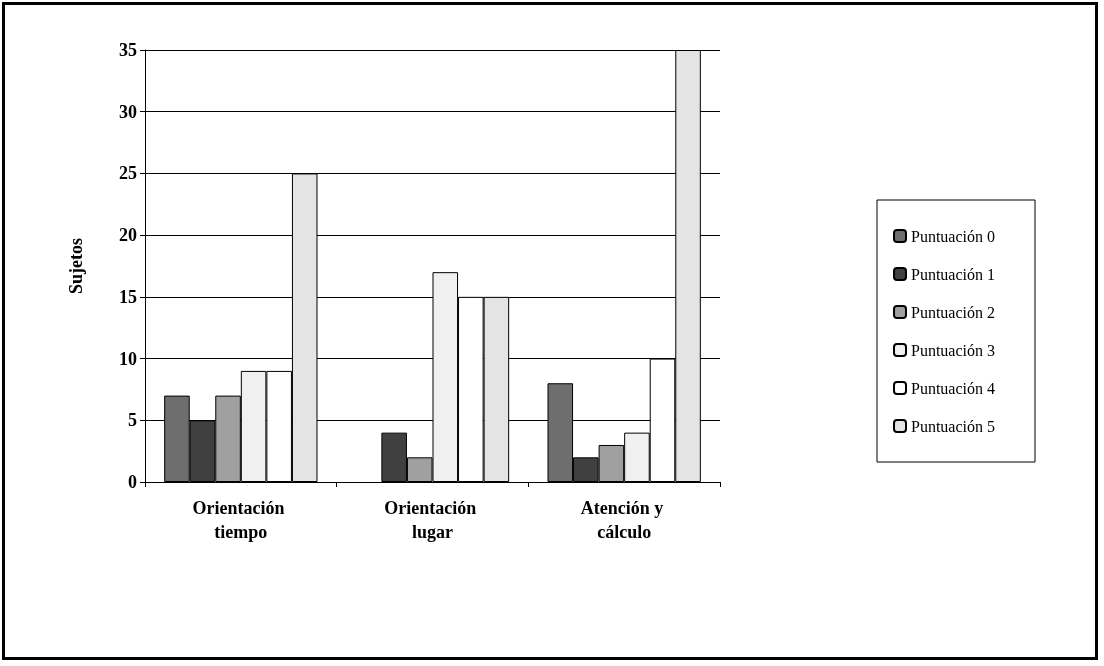 The image size is (1104, 666). I want to click on legend-label: Puntuación 0, so click(953, 236).